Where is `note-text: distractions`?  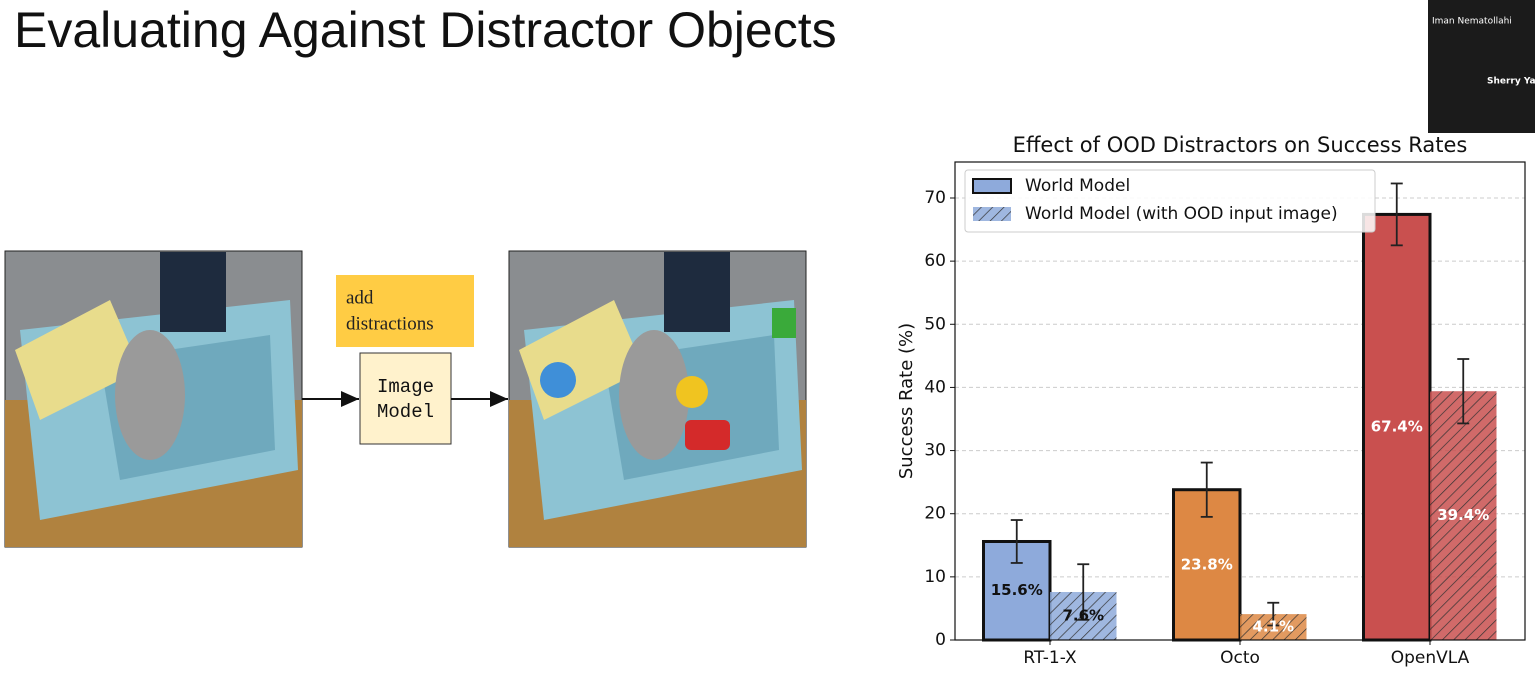 note-text: distractions is located at coordinates (390, 323).